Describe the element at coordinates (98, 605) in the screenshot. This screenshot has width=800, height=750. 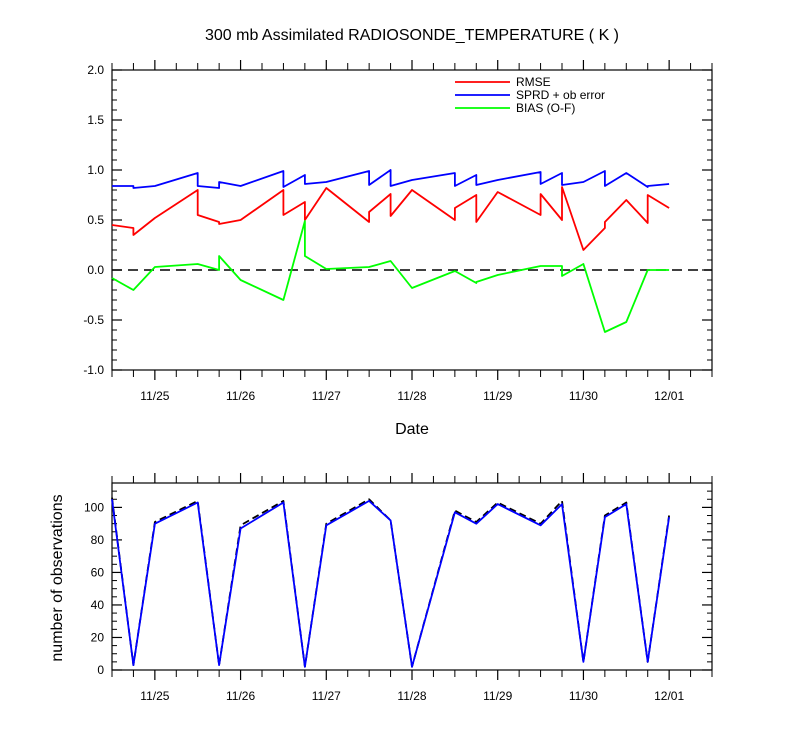
I see `y-tick-label: 40` at that location.